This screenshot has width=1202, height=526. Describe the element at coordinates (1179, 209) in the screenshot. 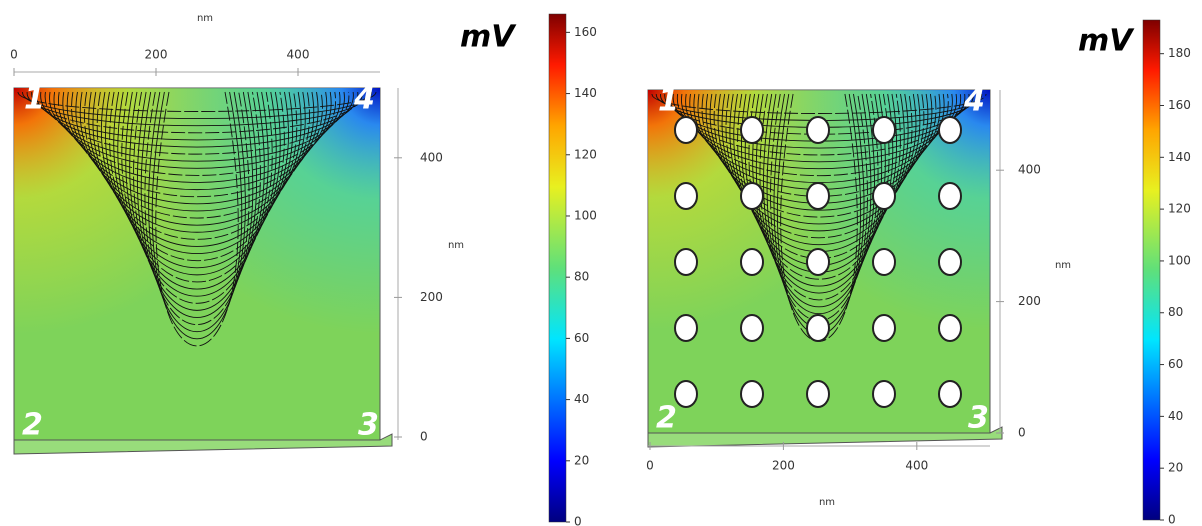

I see `colorbar-tick-label: 120` at that location.